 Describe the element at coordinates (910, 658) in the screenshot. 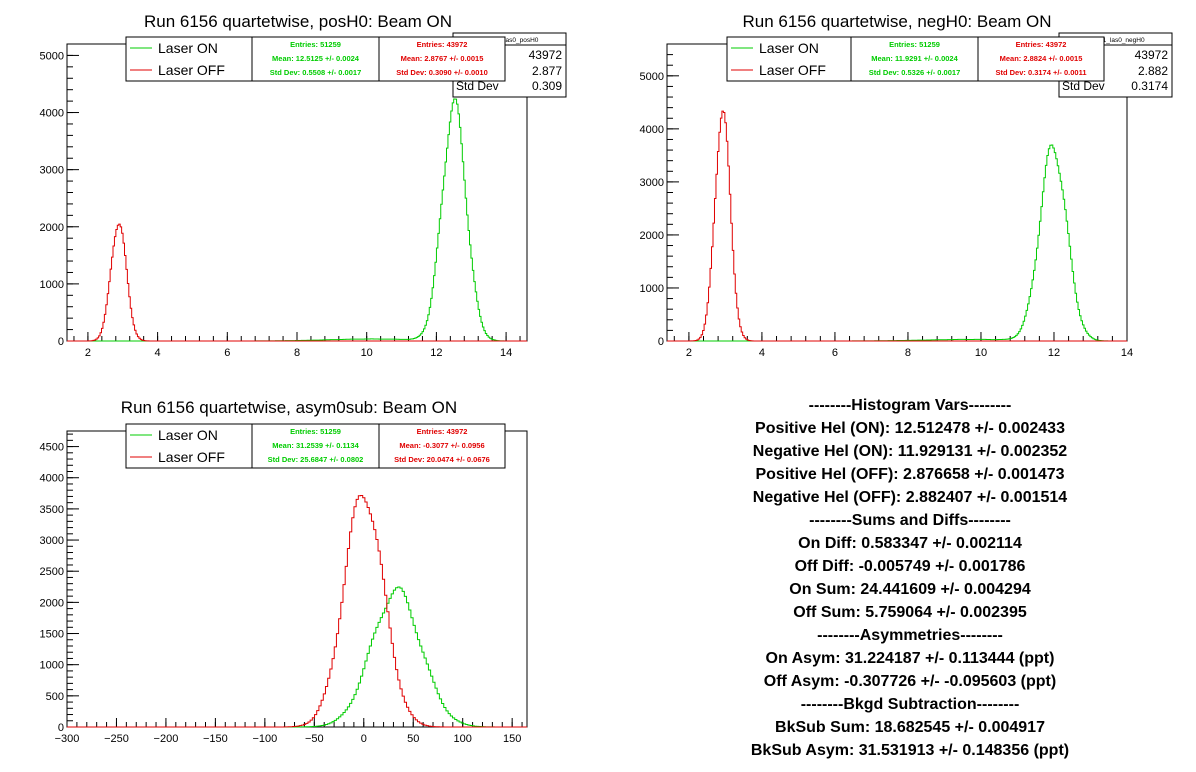

I see `stats-on-asym: On Asym: 31.224187 +/- 0.113444 (ppt)` at that location.